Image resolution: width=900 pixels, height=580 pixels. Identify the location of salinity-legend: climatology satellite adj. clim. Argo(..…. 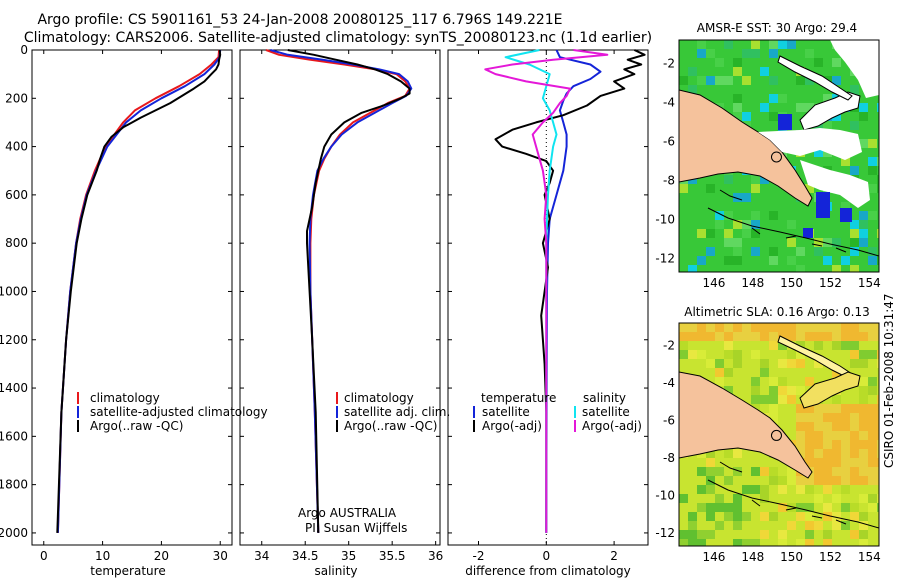
(393, 412).